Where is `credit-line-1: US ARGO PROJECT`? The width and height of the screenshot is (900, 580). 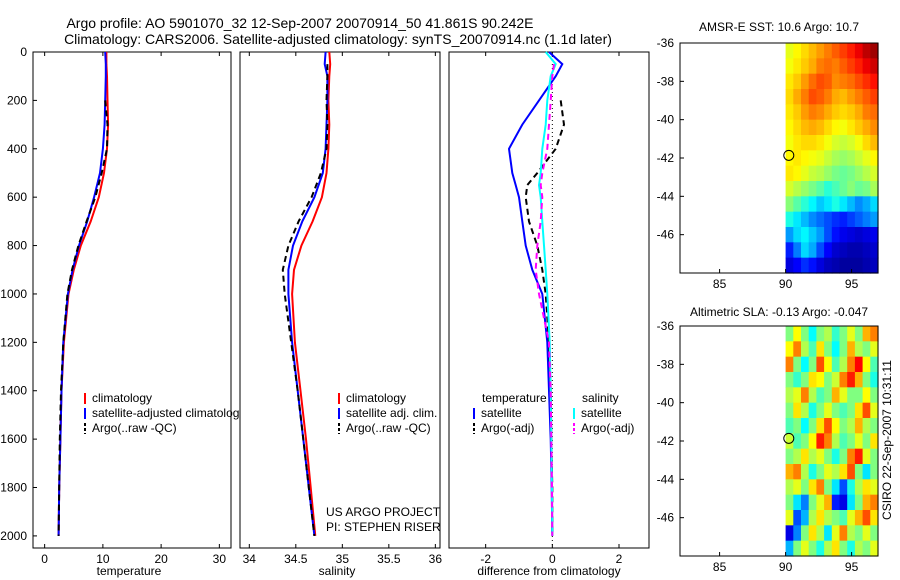 credit-line-1: US ARGO PROJECT is located at coordinates (383, 512).